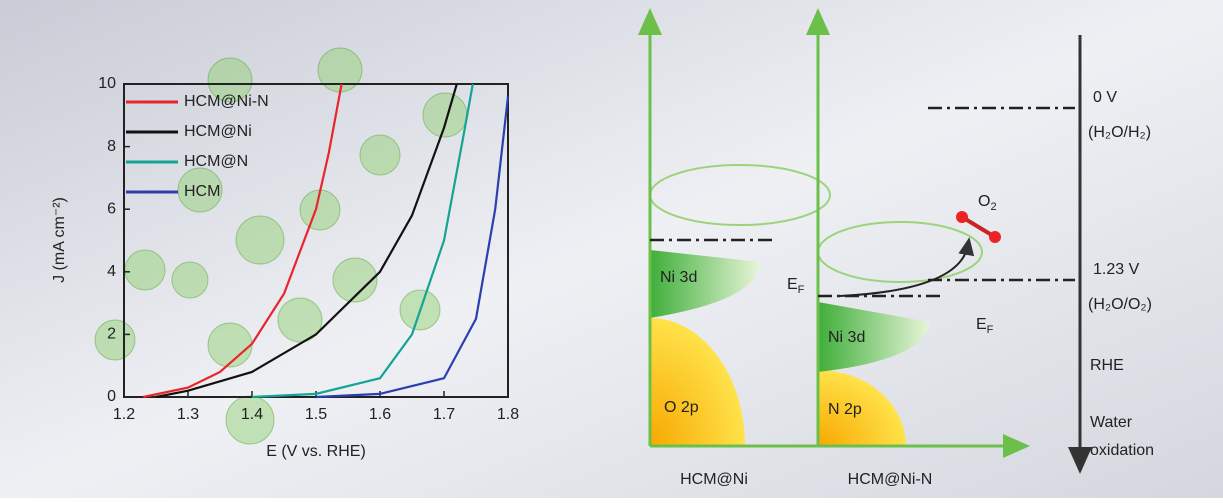  I want to click on process-label: Water, so click(1111, 422).